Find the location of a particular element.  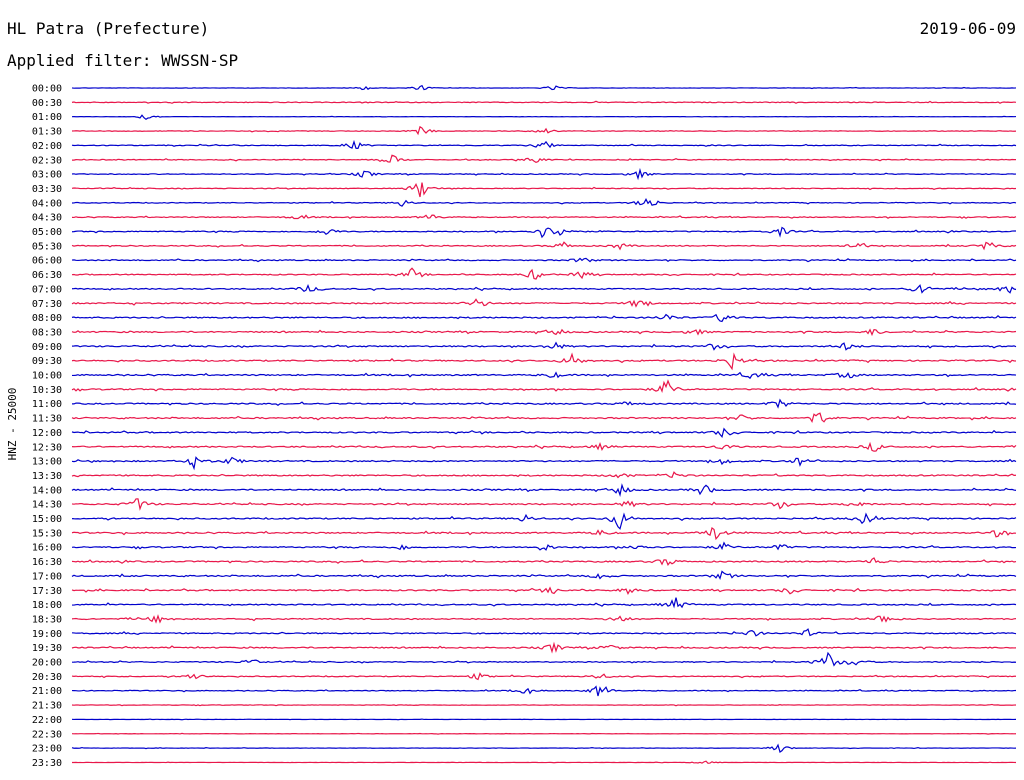

time-tick-label: 18:00 is located at coordinates (47, 605).